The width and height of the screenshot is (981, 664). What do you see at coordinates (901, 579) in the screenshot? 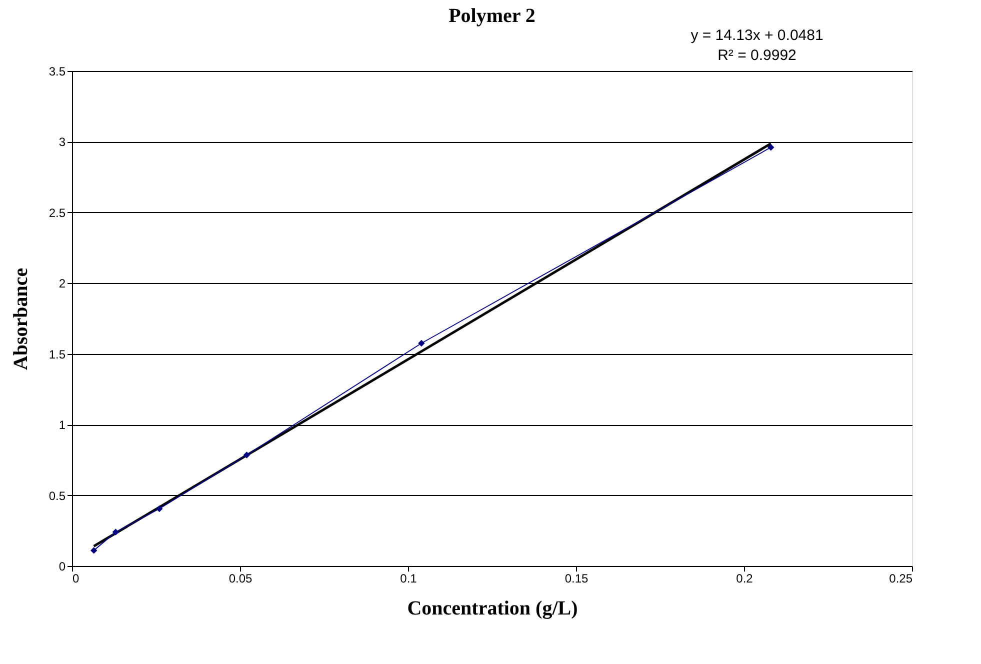
I see `x-tick-label: 0.25` at bounding box center [901, 579].